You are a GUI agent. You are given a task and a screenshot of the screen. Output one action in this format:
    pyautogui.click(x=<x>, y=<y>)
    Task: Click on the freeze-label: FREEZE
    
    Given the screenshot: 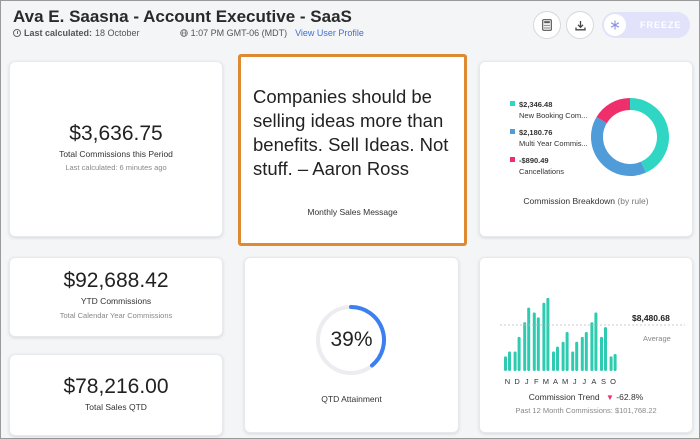 What is the action you would take?
    pyautogui.click(x=661, y=25)
    